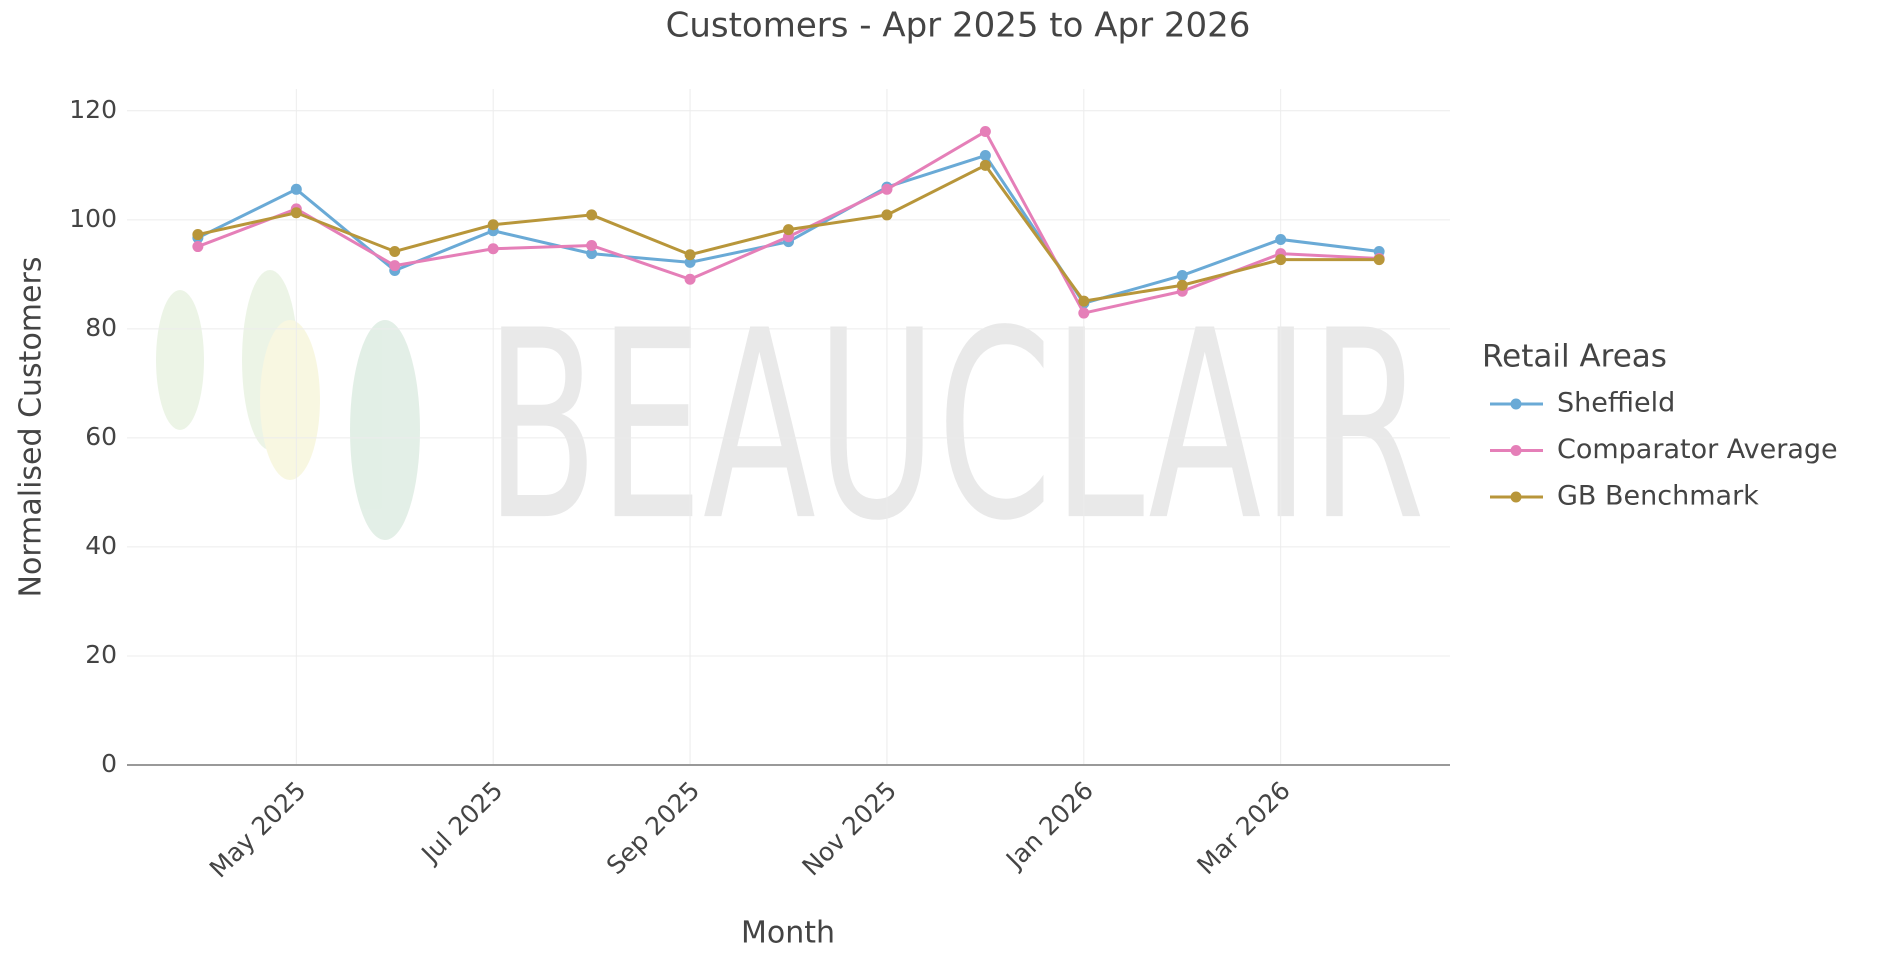 This screenshot has height=954, width=1902. I want to click on x-tick-label: Mar 2026, so click(1243, 828).